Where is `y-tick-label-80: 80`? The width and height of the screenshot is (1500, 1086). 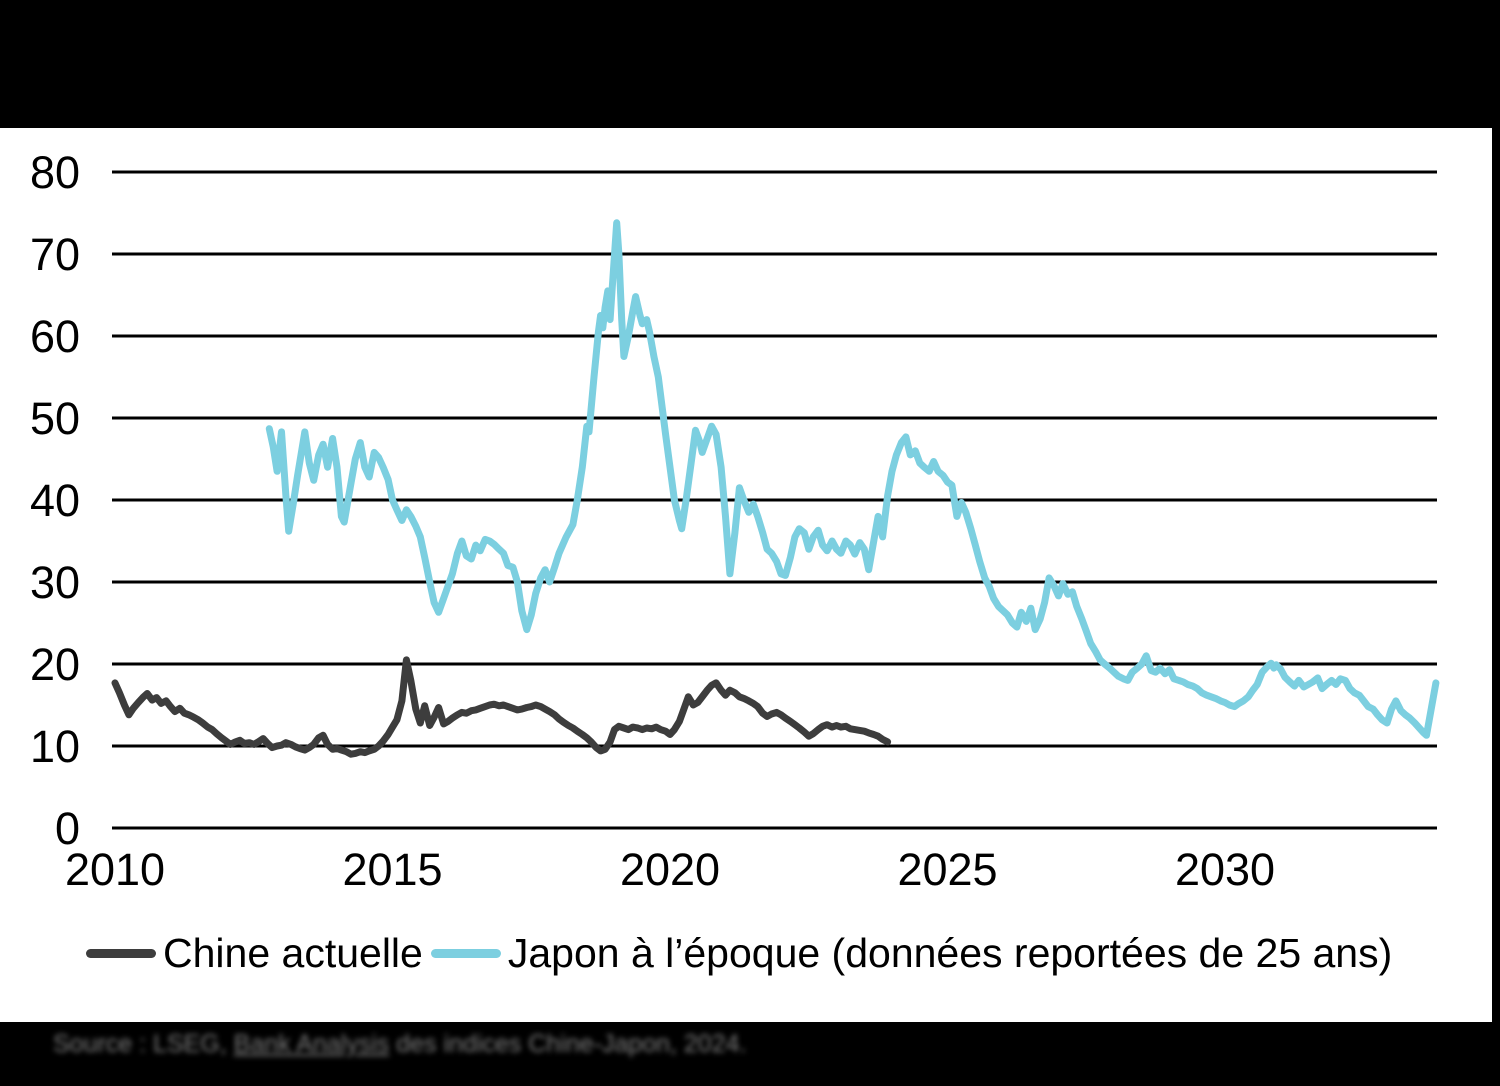
y-tick-label-80: 80 is located at coordinates (55, 172).